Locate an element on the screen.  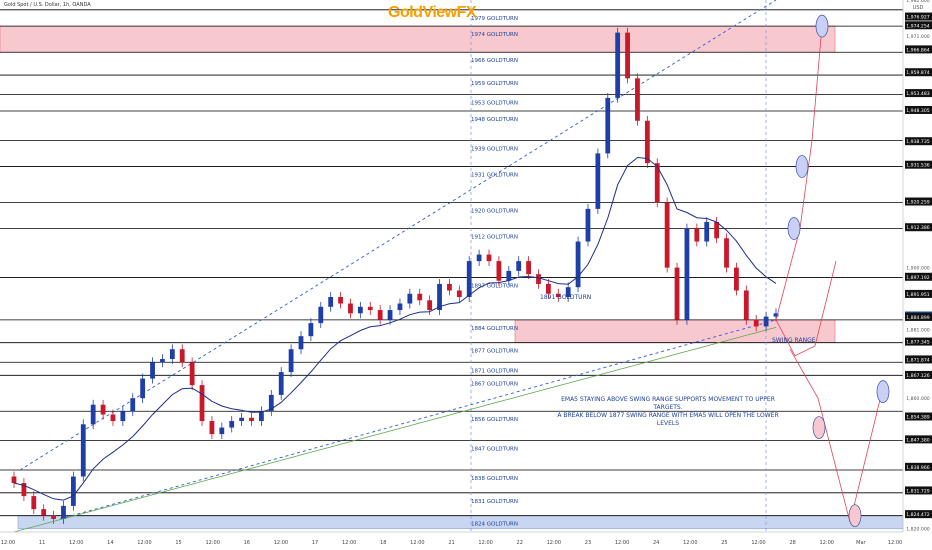
goldturn-label-6: 1939 GOLDTURN is located at coordinates (494, 149).